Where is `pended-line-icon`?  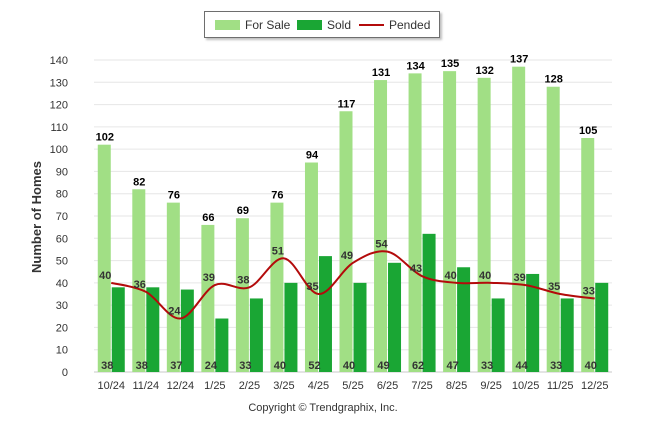 pended-line-icon is located at coordinates (371, 25).